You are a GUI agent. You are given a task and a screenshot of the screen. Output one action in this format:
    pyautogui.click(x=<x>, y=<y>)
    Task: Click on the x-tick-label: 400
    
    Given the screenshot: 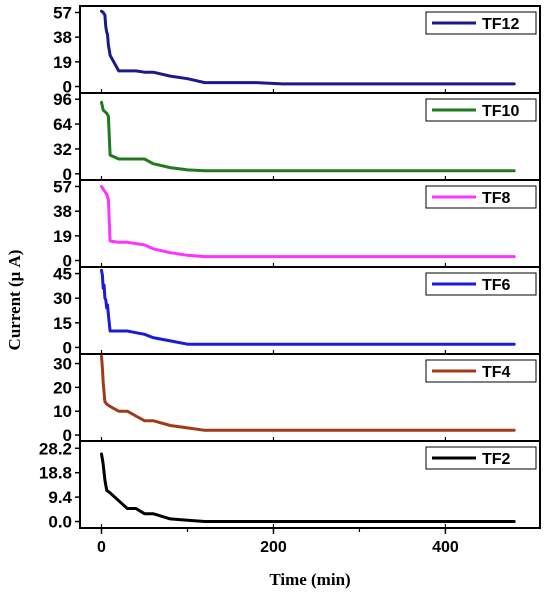 What is the action you would take?
    pyautogui.click(x=445, y=547)
    